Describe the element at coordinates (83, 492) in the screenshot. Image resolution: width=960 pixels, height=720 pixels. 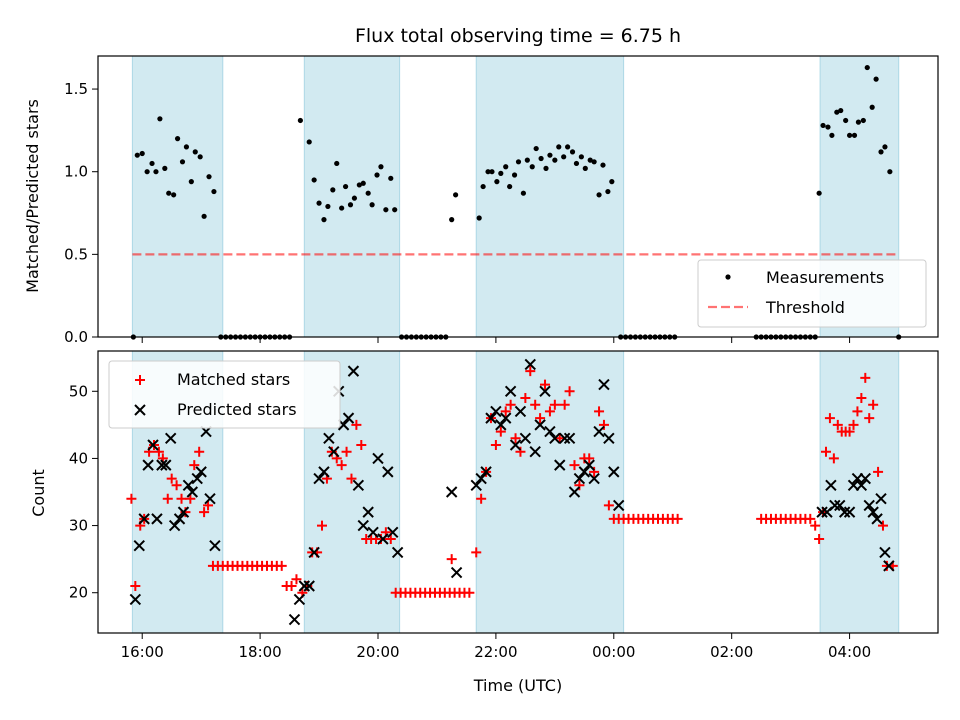
I see `bottom-y-ticks: 20 30 40 50` at that location.